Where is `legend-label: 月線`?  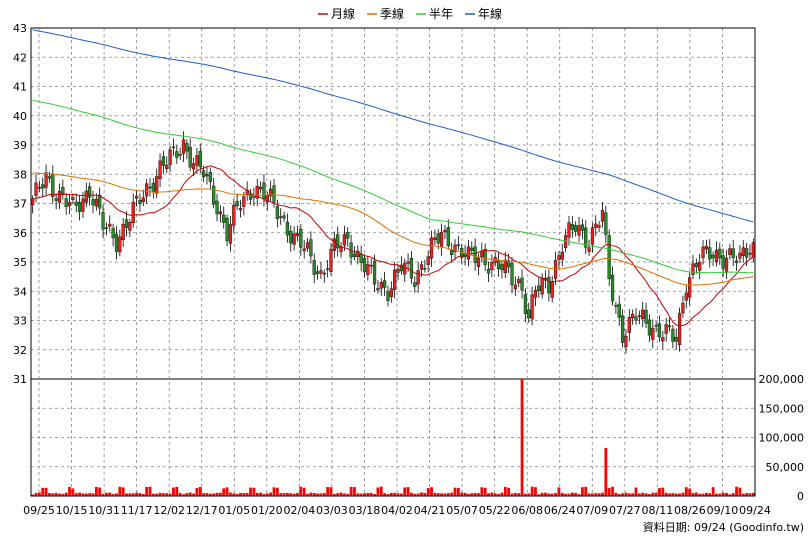 legend-label: 月線 is located at coordinates (343, 13).